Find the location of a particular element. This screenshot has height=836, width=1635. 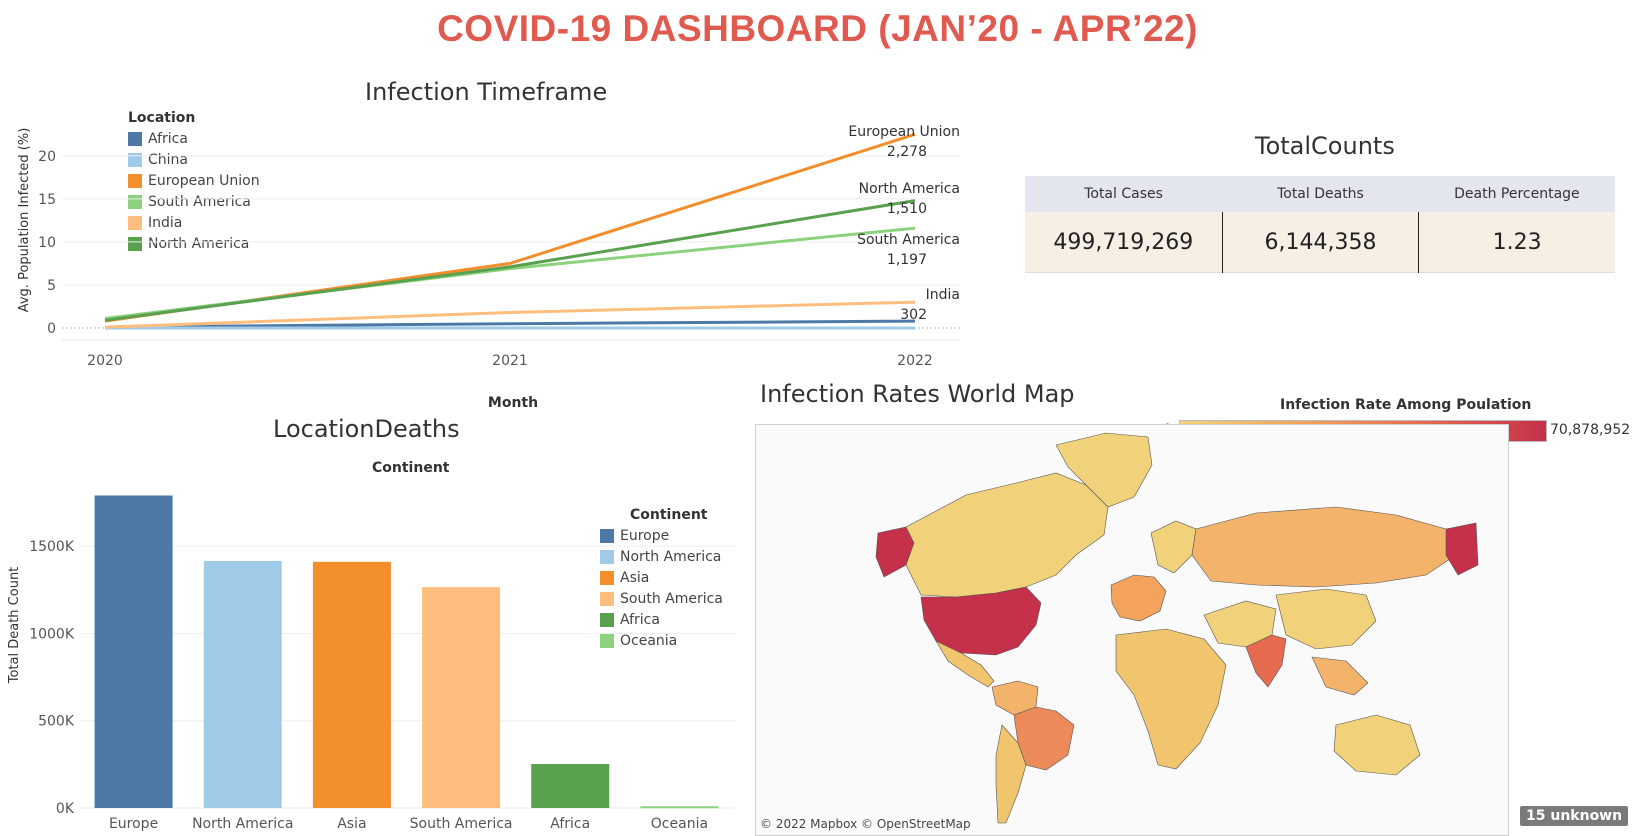

line-legend-item-north-america: North America is located at coordinates (194, 243).